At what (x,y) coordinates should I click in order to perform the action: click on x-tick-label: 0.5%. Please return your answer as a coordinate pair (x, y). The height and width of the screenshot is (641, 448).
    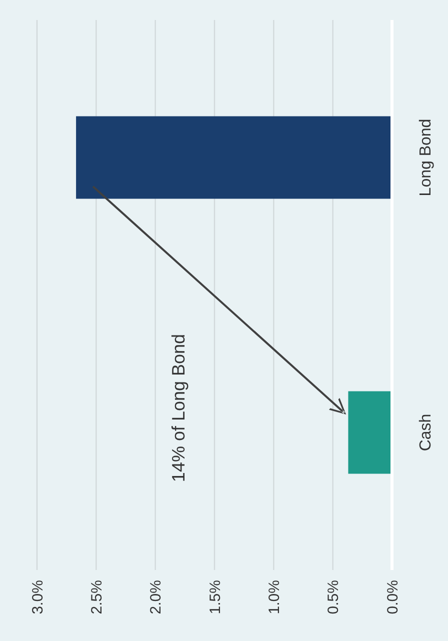
    Looking at the image, I should click on (333, 597).